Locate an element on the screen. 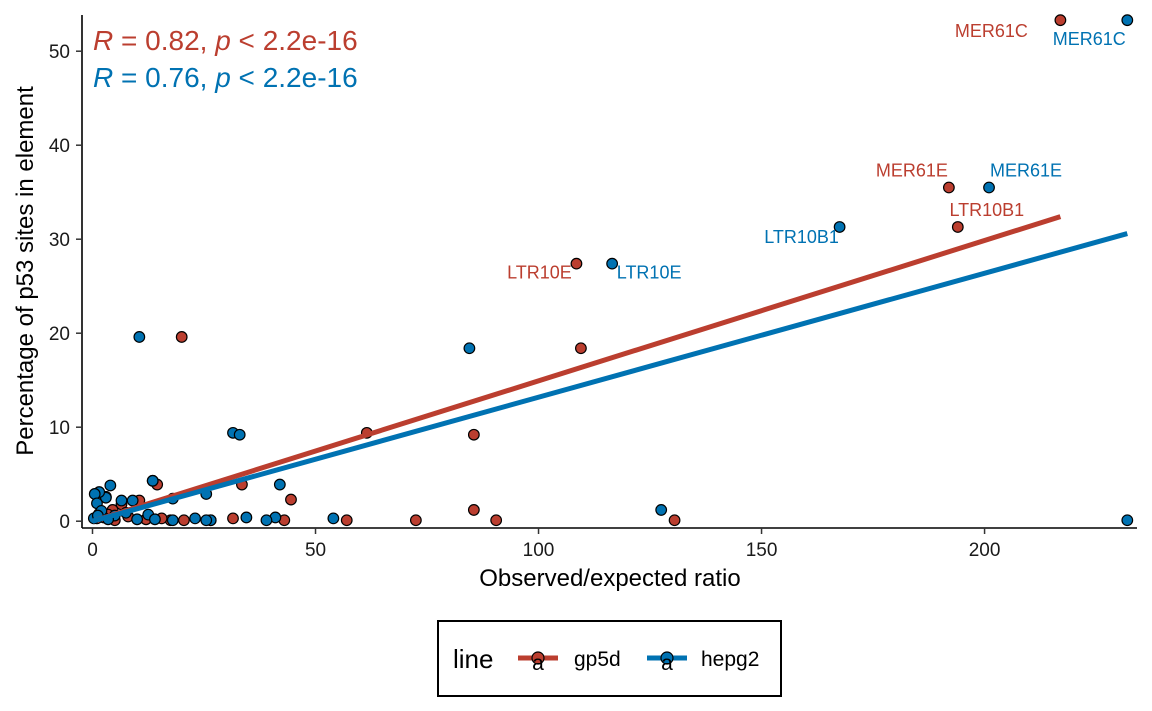 The width and height of the screenshot is (1152, 711). legend-entries: a gp5d a hepg2 is located at coordinates (638, 661).